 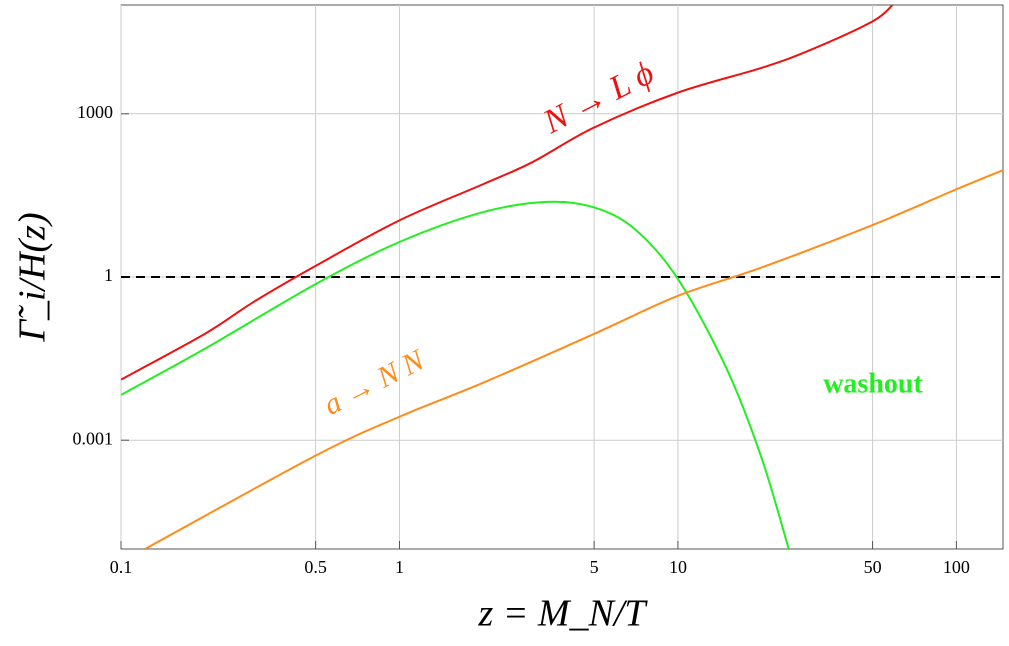 I want to click on series-label: washout, so click(x=873, y=383).